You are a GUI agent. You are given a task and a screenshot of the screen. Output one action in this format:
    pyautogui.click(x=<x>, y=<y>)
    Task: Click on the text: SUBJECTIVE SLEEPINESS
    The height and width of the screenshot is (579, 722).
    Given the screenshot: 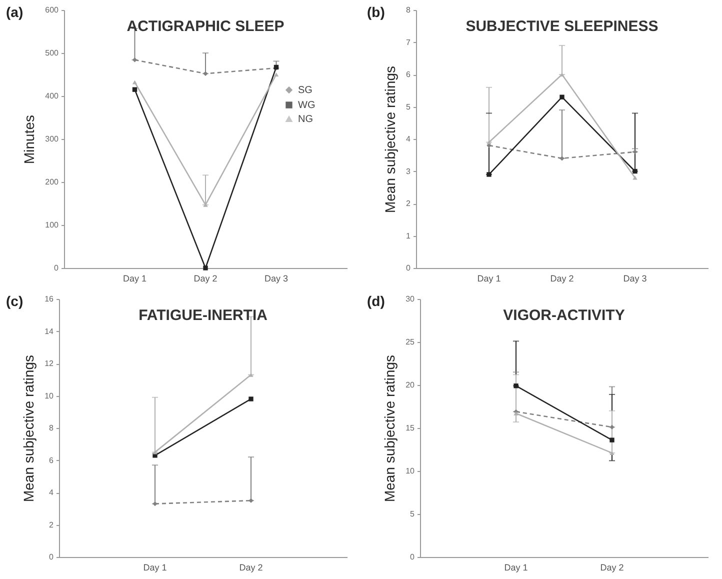 What is the action you would take?
    pyautogui.click(x=562, y=26)
    